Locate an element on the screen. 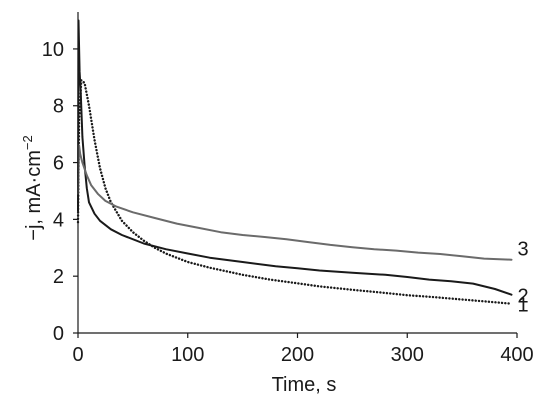 This screenshot has height=408, width=550. y-ticks: 0 2 4 6 8 10 is located at coordinates (60, 192).